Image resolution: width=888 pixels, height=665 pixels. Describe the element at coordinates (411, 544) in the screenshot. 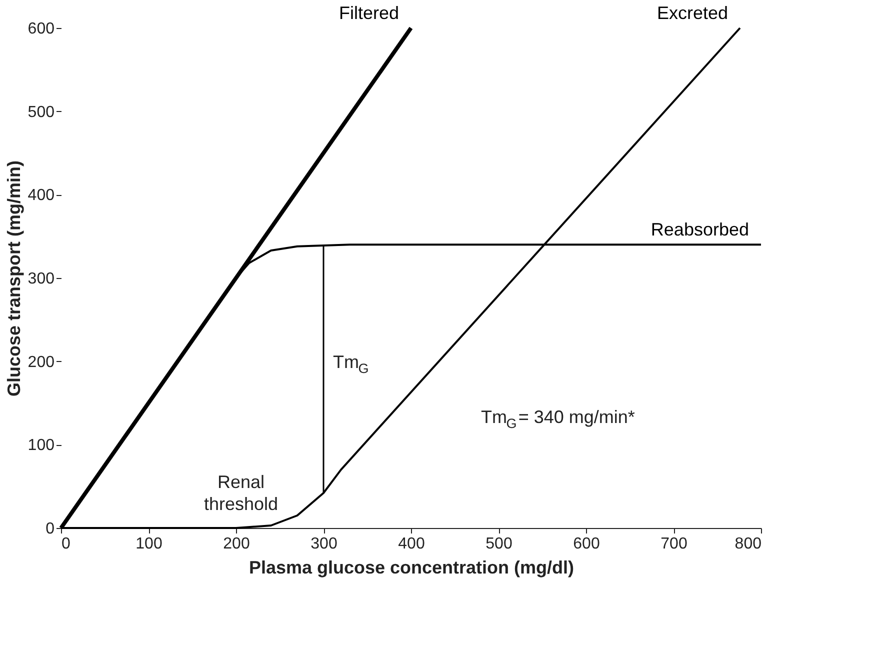

I see `x-tick-label: 400` at that location.